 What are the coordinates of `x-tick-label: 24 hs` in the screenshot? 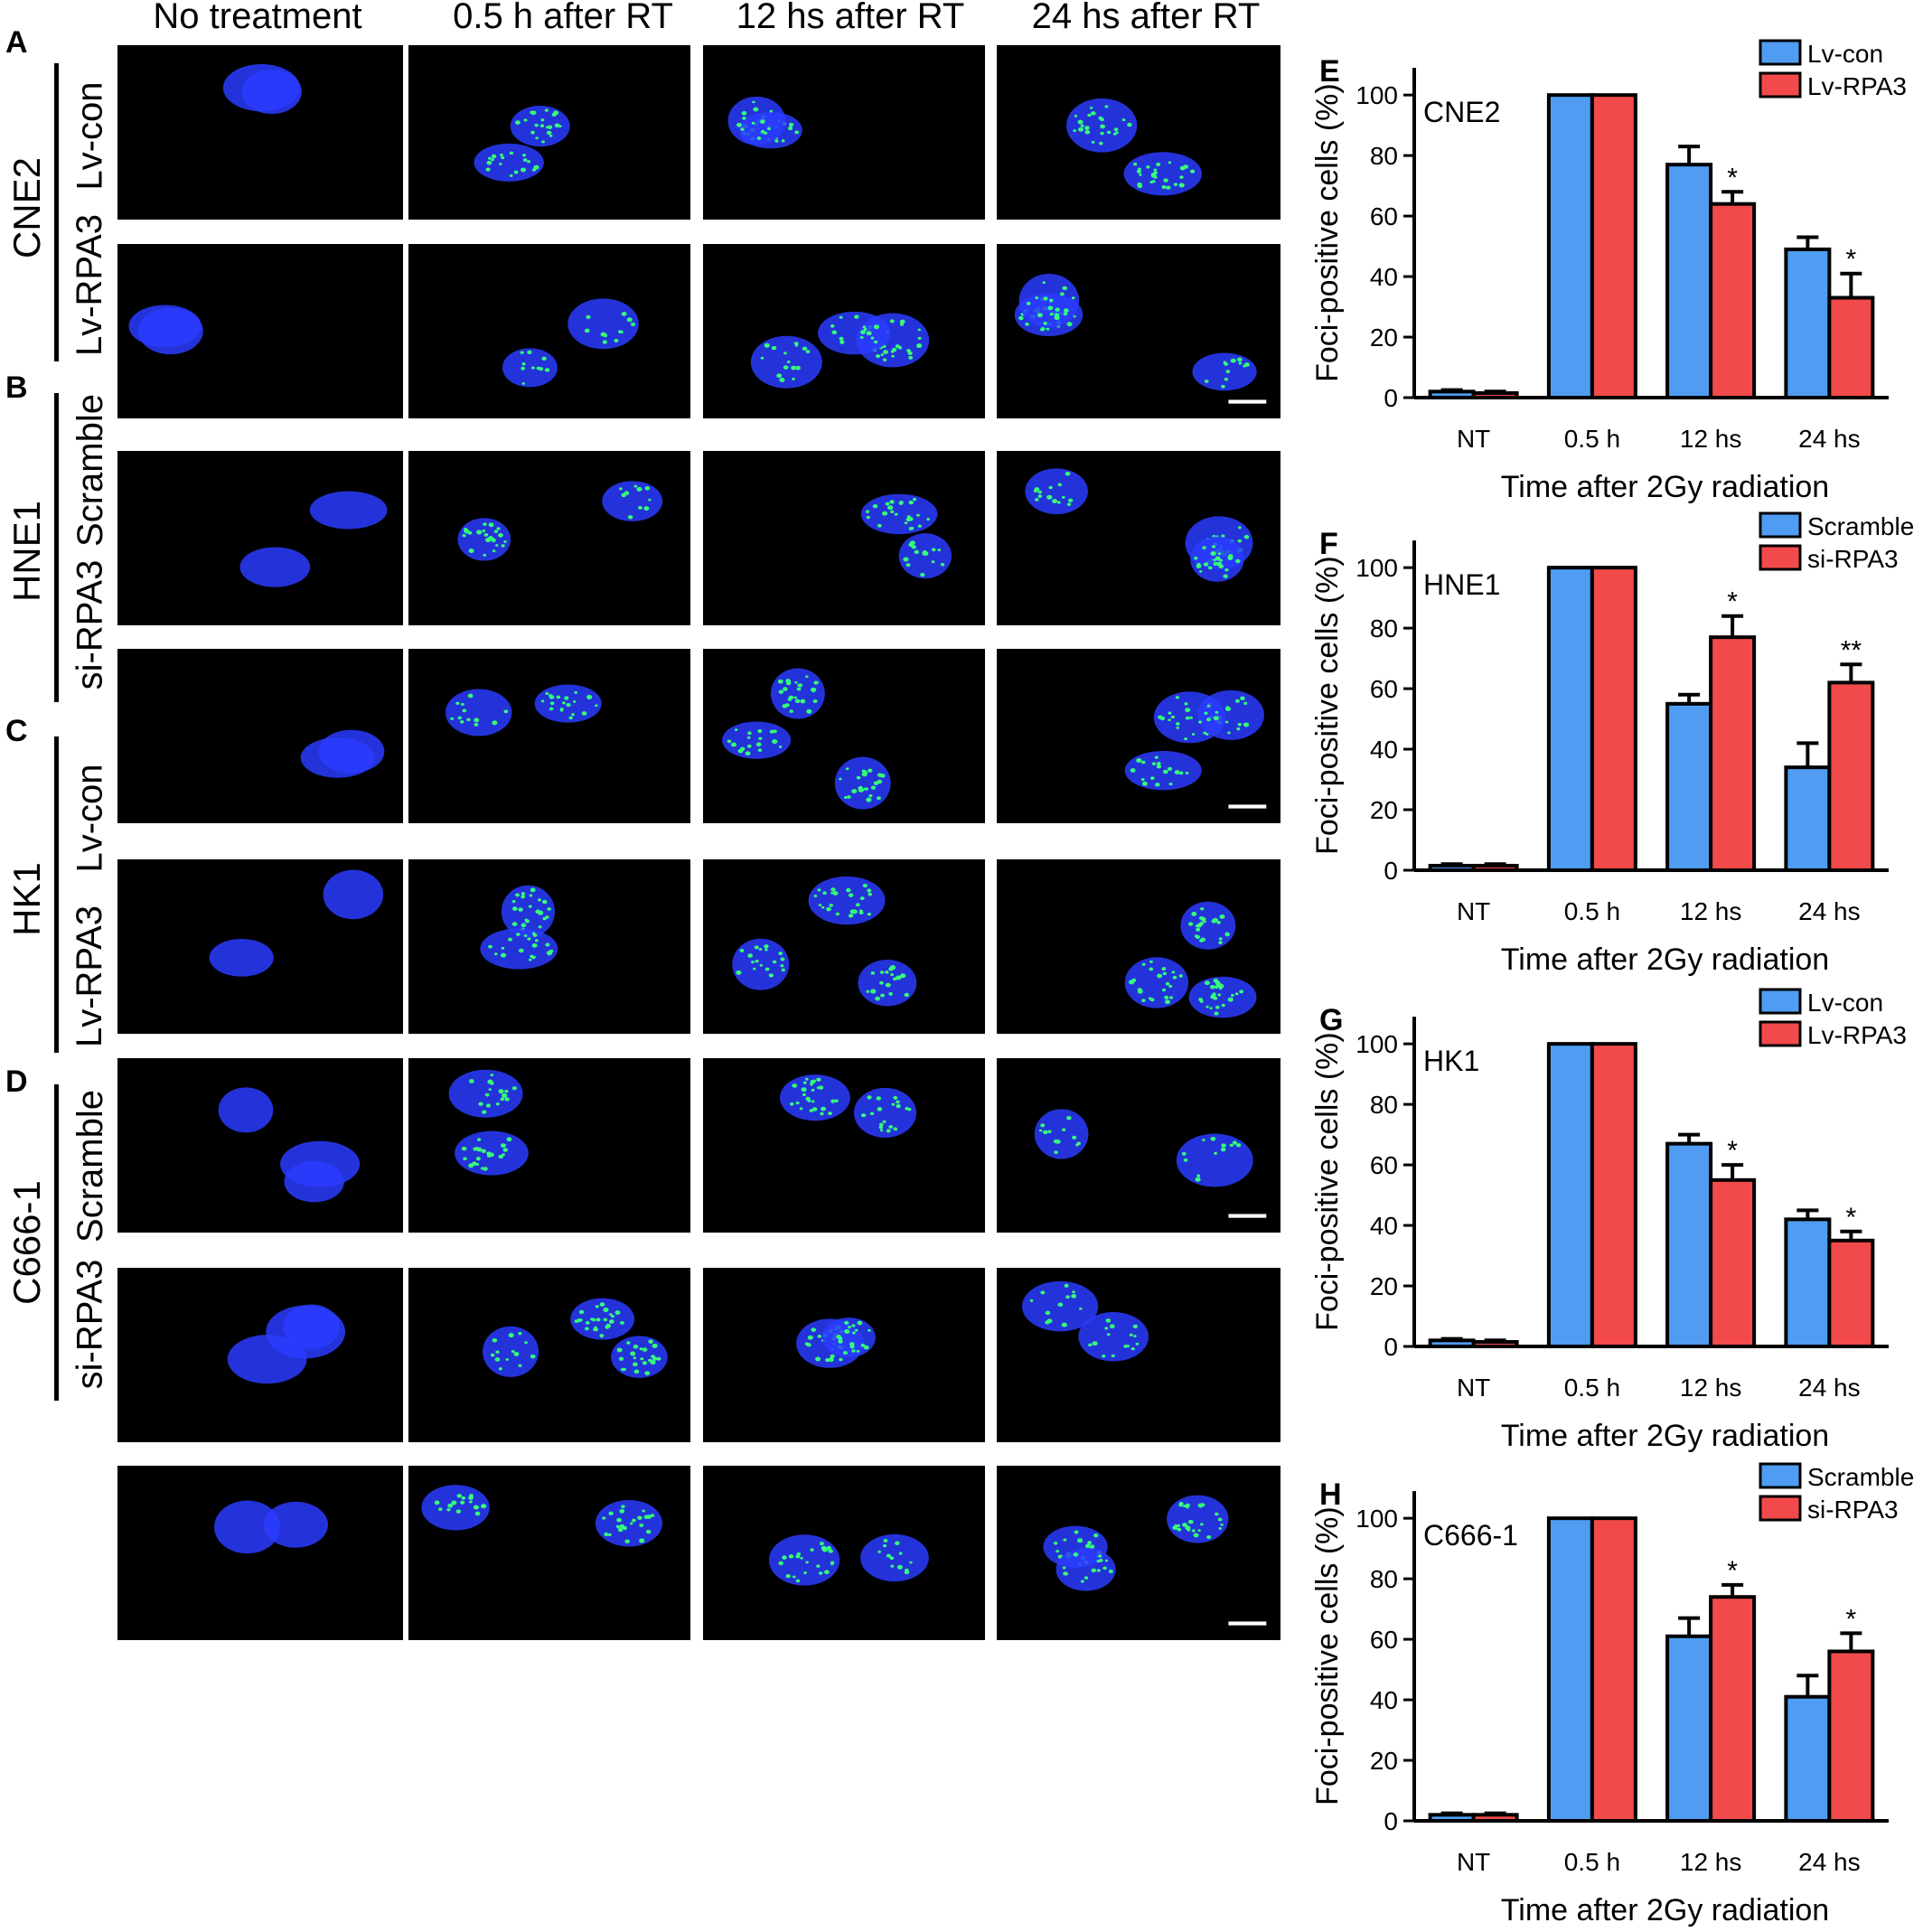 It's located at (1830, 1388).